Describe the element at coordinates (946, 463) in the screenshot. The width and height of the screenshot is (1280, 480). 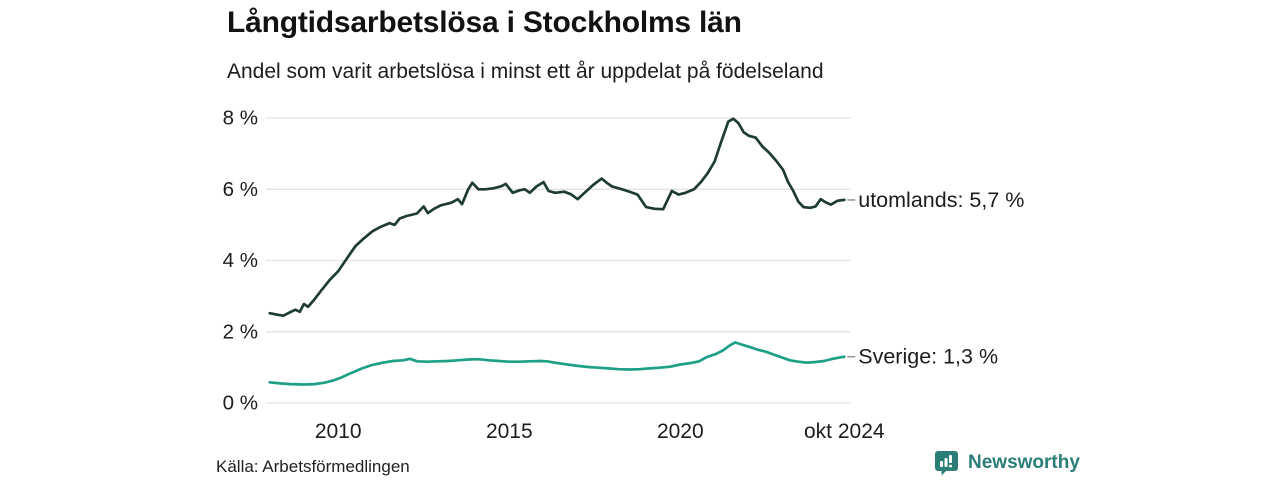
I see `newsworthy-logo-icon` at that location.